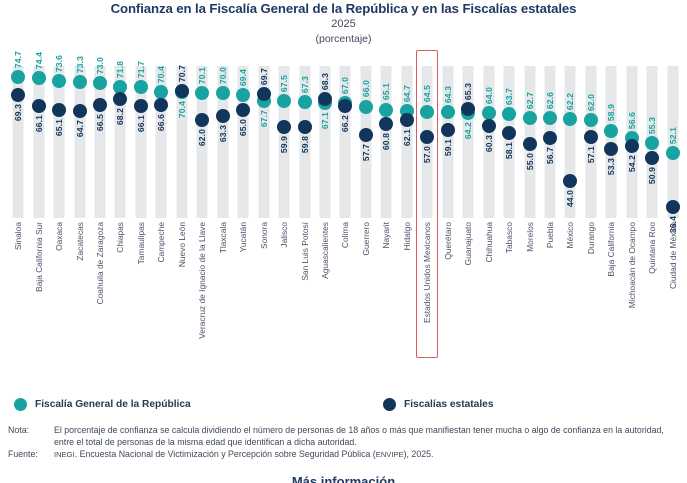  What do you see at coordinates (304, 204) in the screenshot?
I see `chart-column: 67.3 59.8 San Luis Potosí` at bounding box center [304, 204].